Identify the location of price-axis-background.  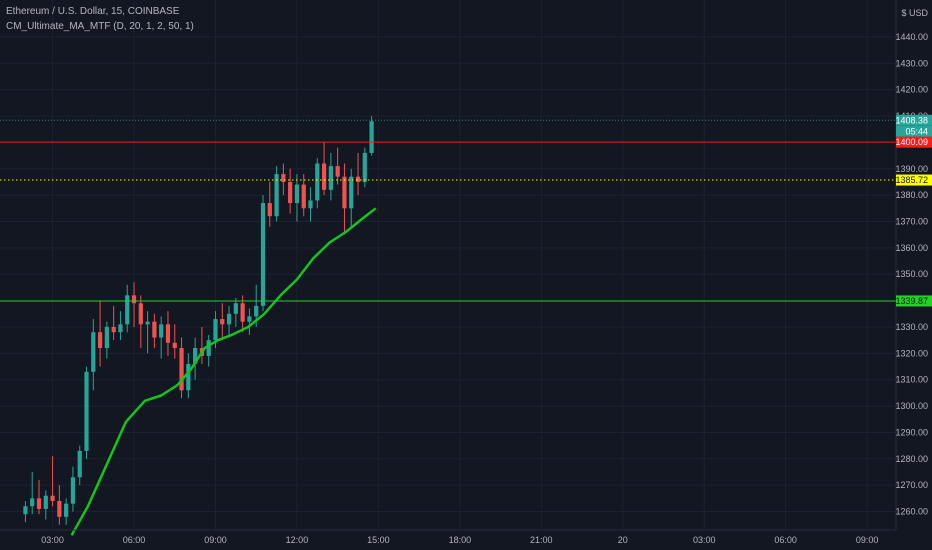
(914, 275).